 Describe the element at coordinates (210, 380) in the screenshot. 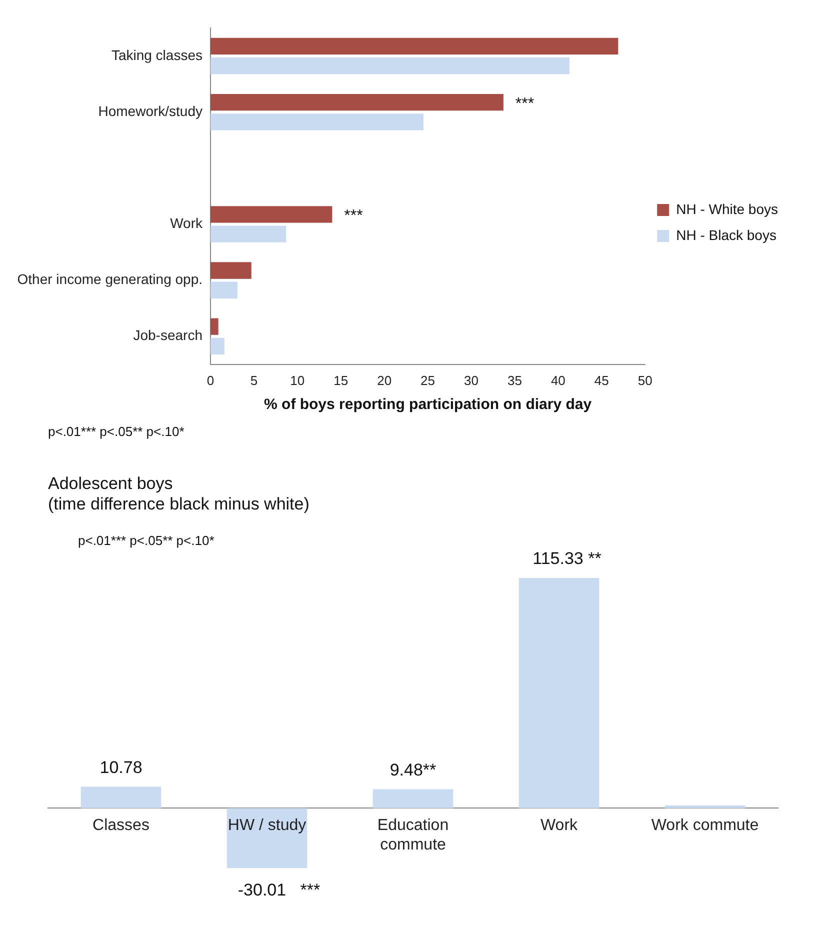

I see `x-tick-label: 0` at that location.